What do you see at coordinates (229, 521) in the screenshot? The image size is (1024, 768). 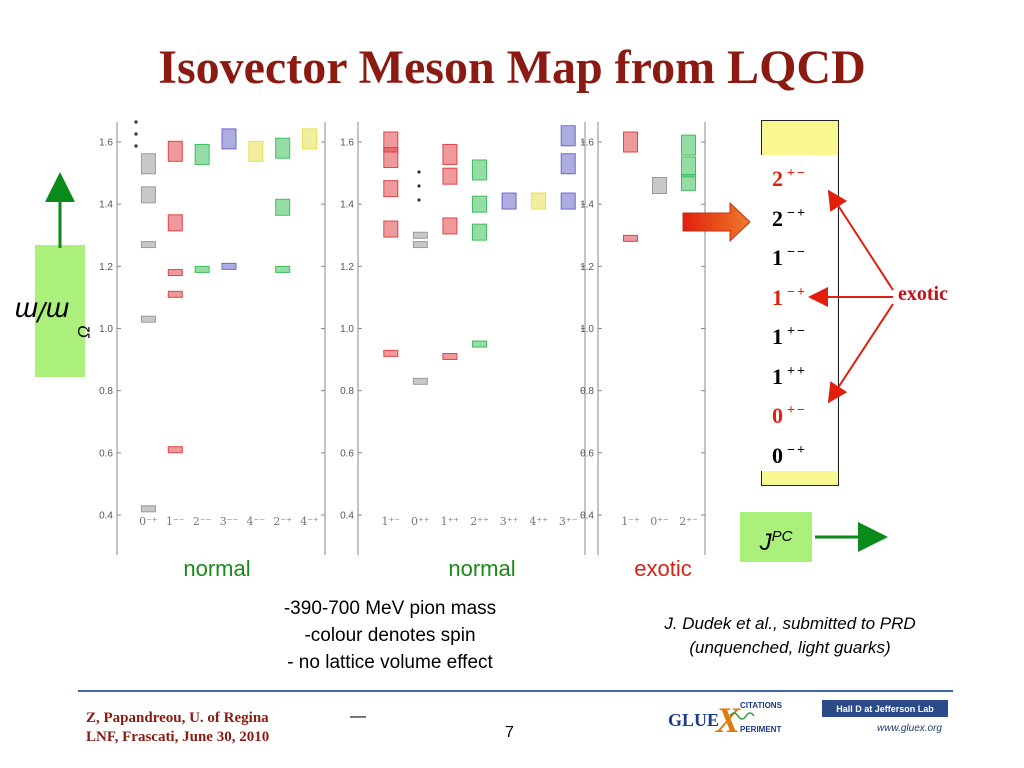 I see `x-category-label: 3⁻⁻` at bounding box center [229, 521].